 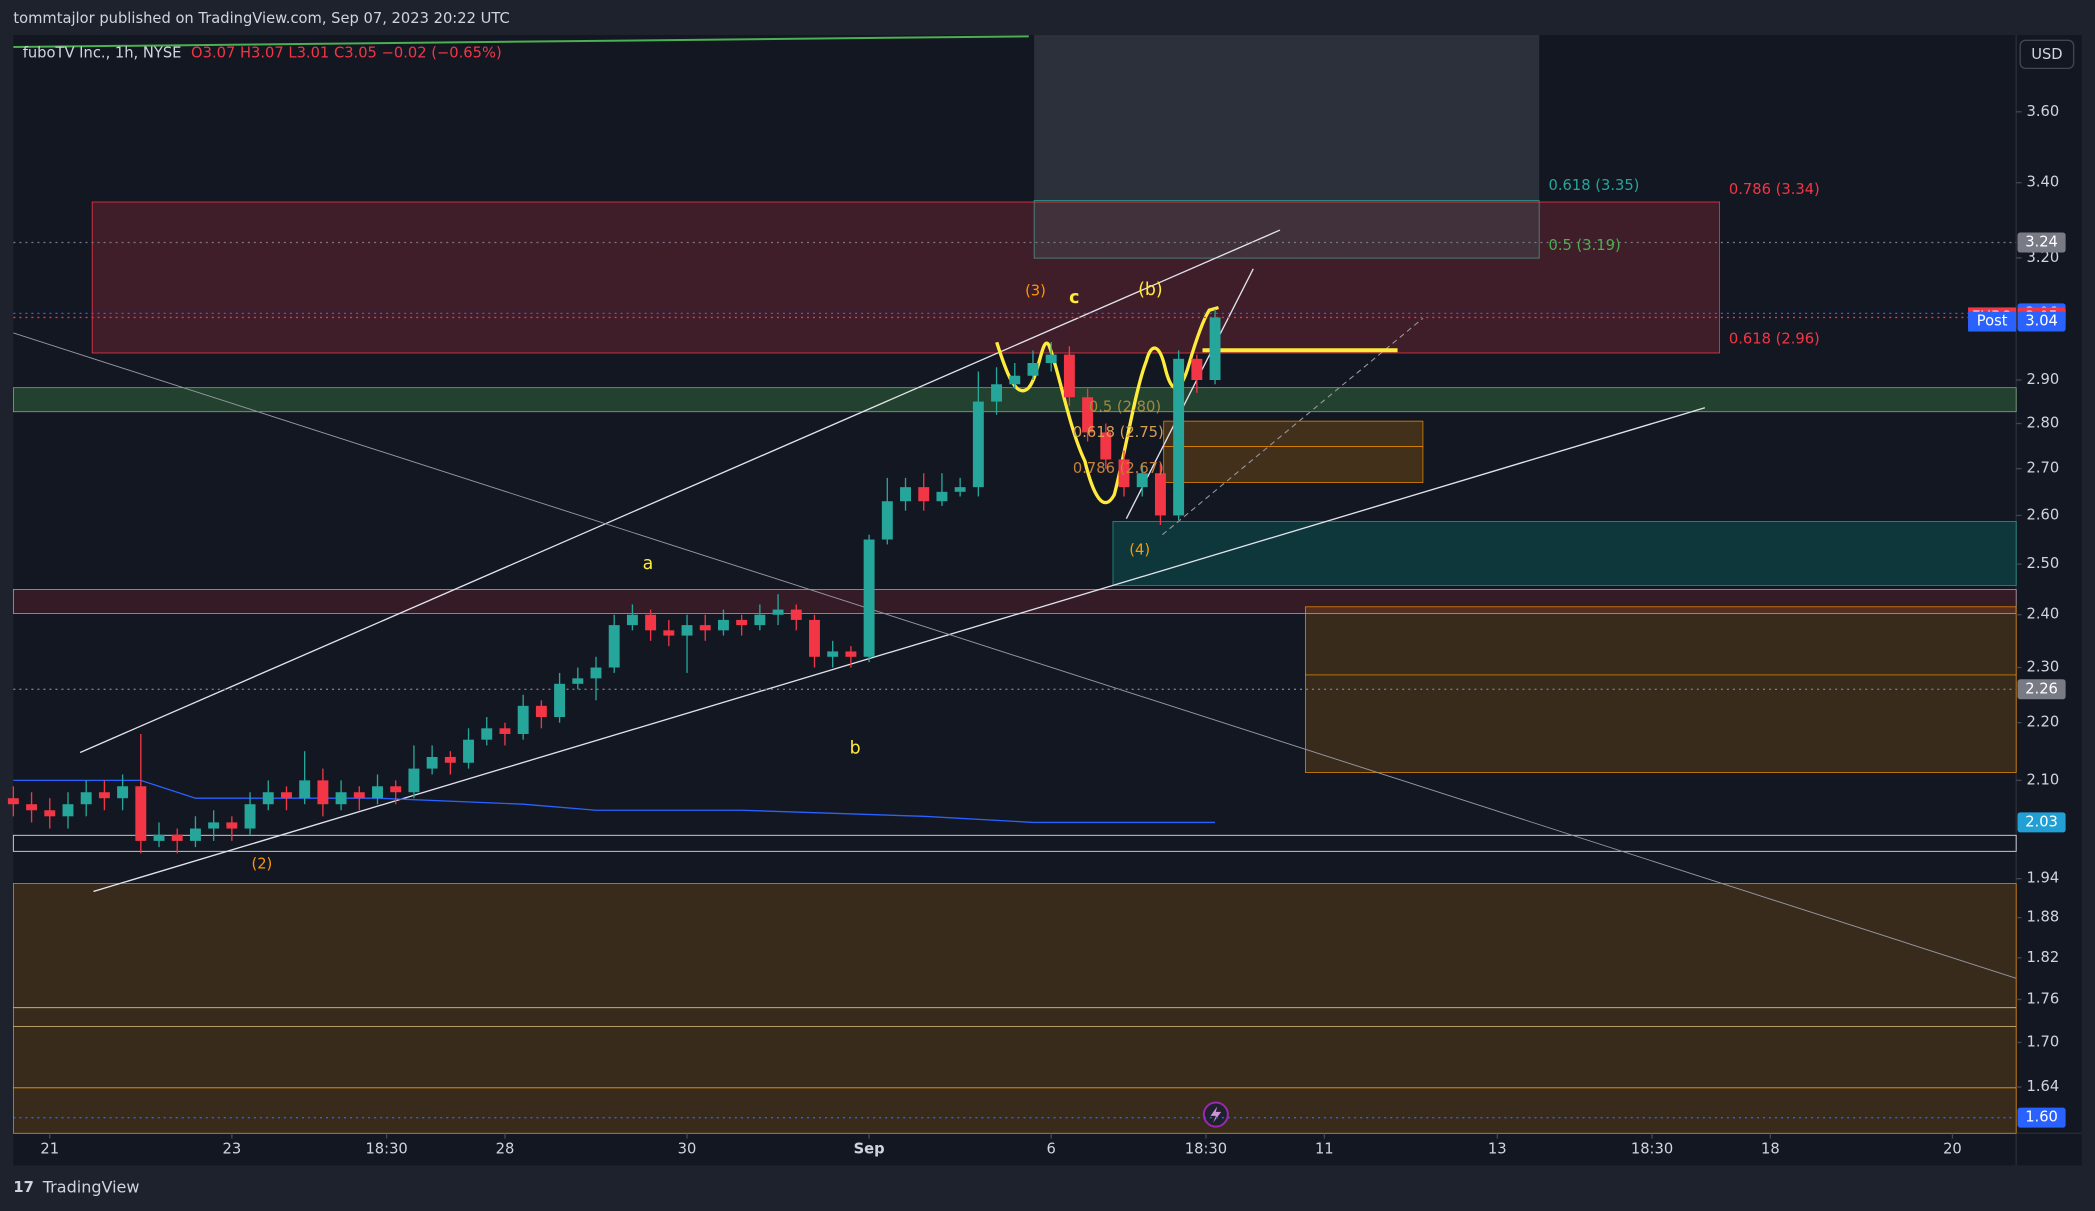 I want to click on price-badge-label: 3.04, so click(x=2041, y=321).